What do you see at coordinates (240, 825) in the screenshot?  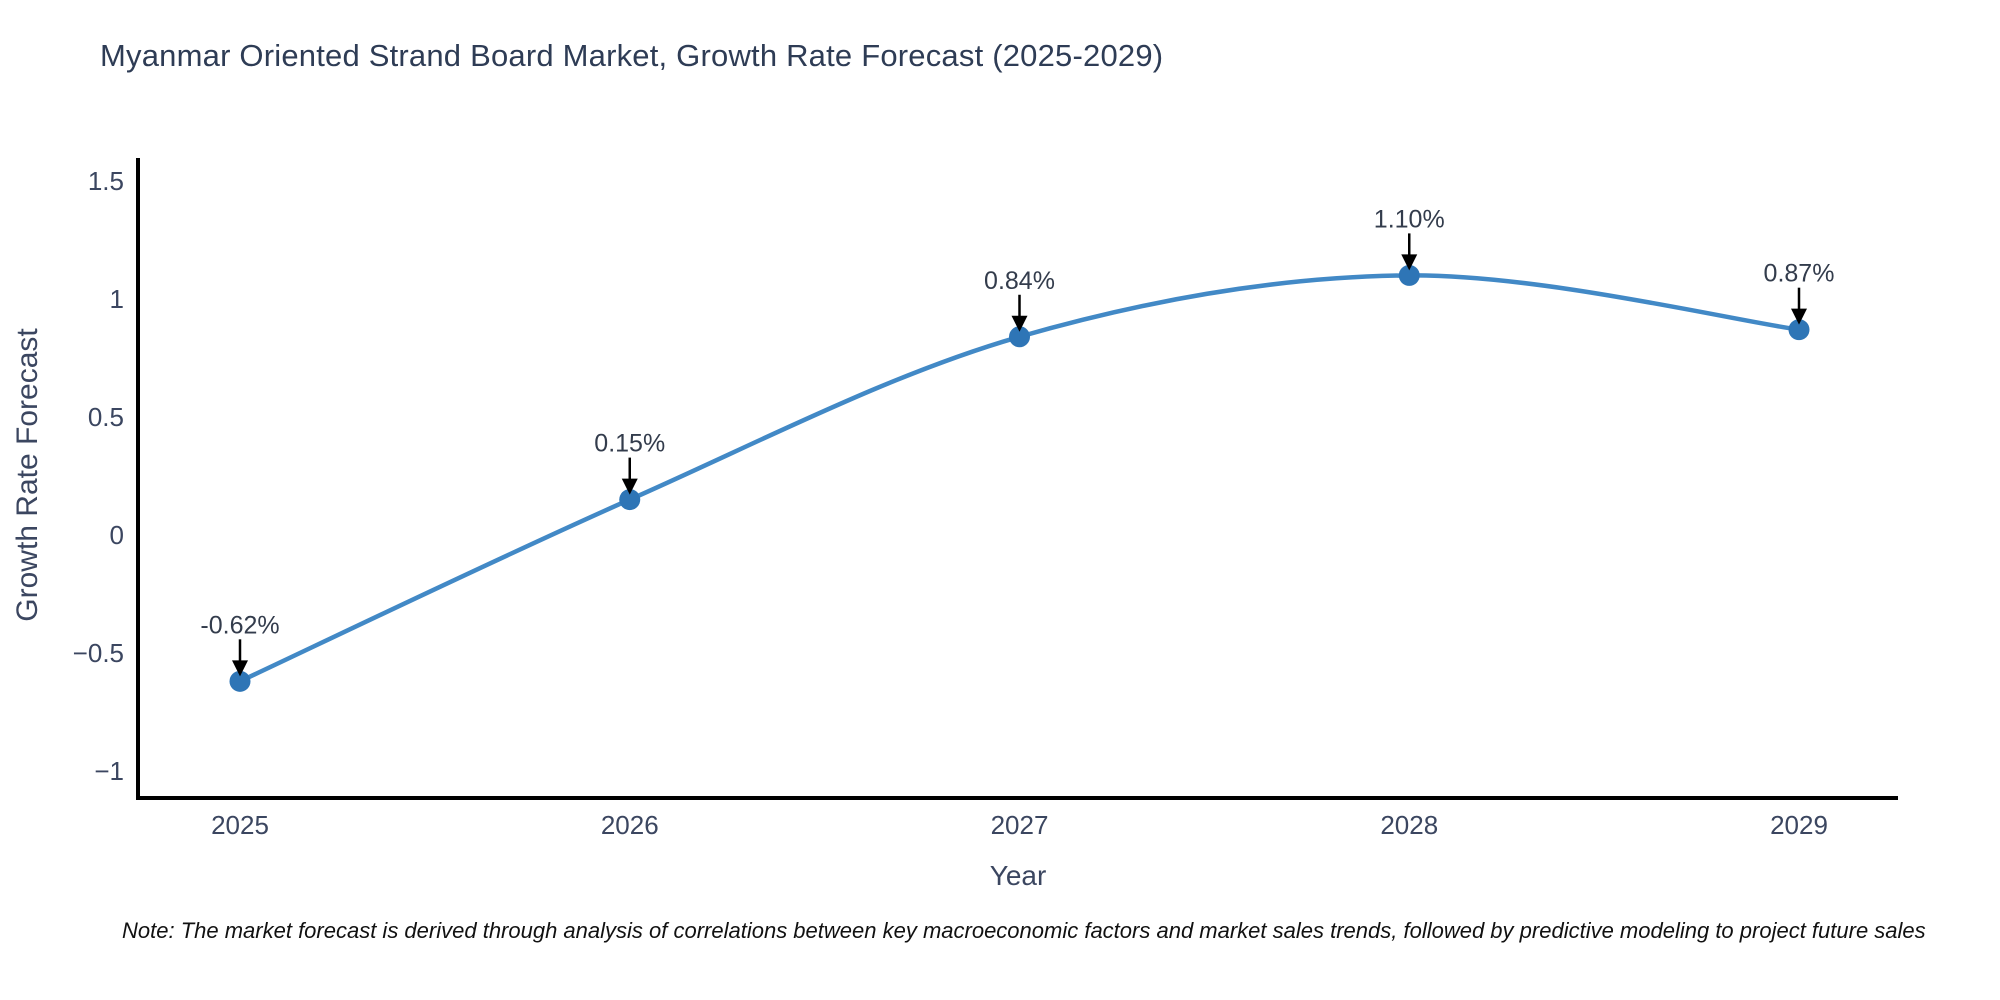 I see `x-tick-label: 2025` at bounding box center [240, 825].